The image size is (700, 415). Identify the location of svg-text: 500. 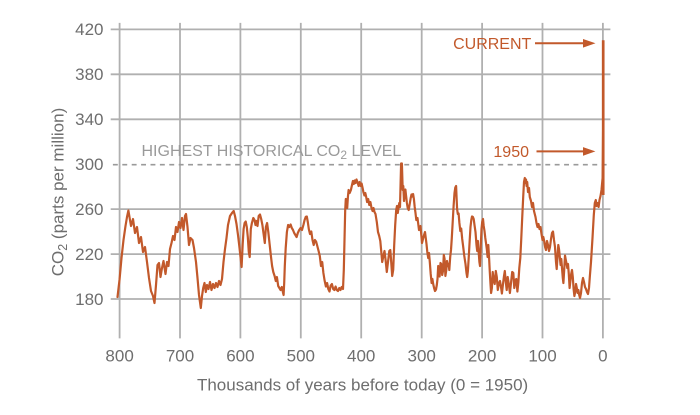
(301, 356).